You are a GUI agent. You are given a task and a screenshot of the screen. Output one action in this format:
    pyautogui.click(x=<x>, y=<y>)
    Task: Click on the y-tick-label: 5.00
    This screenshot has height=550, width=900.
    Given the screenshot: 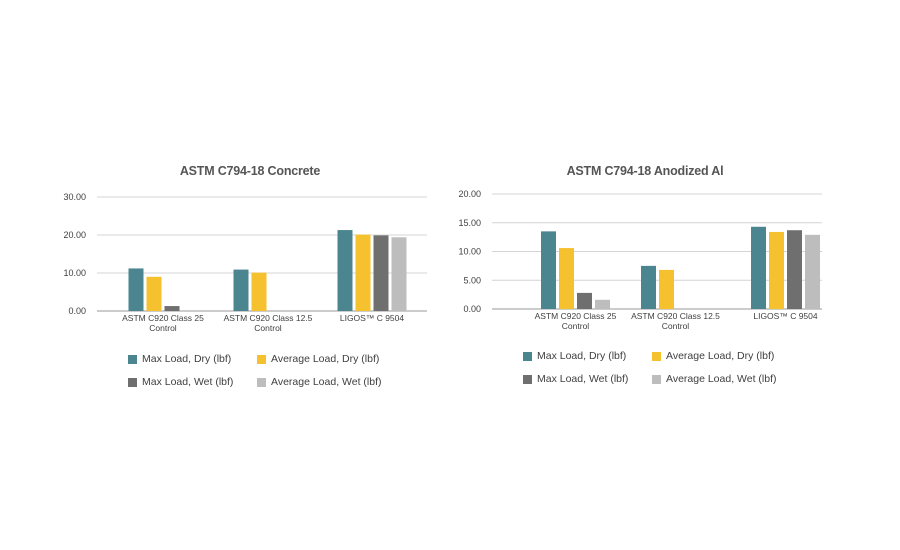 What is the action you would take?
    pyautogui.click(x=472, y=280)
    